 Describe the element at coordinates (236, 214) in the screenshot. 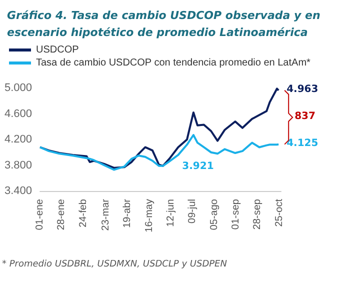

I see `x-tick-label: 01-sep` at that location.